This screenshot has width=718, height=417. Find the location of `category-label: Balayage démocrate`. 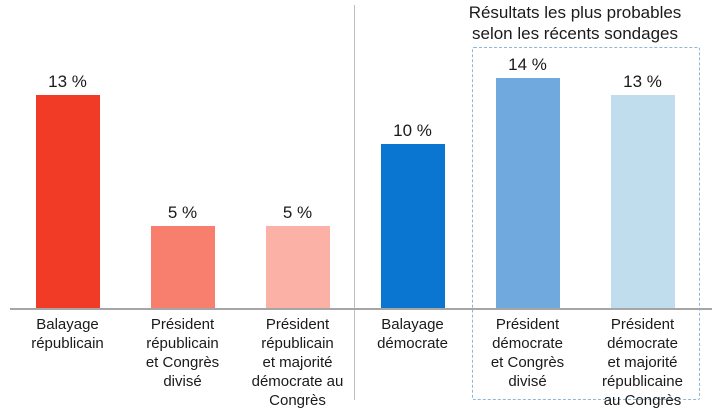

category-label: Balayage démocrate is located at coordinates (412, 334).